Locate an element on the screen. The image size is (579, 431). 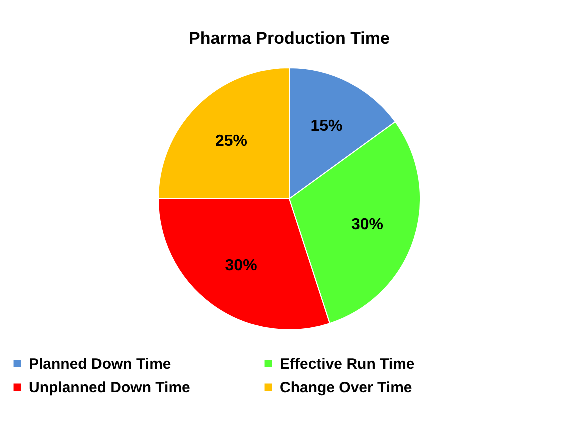
data-label: 15% is located at coordinates (326, 126).